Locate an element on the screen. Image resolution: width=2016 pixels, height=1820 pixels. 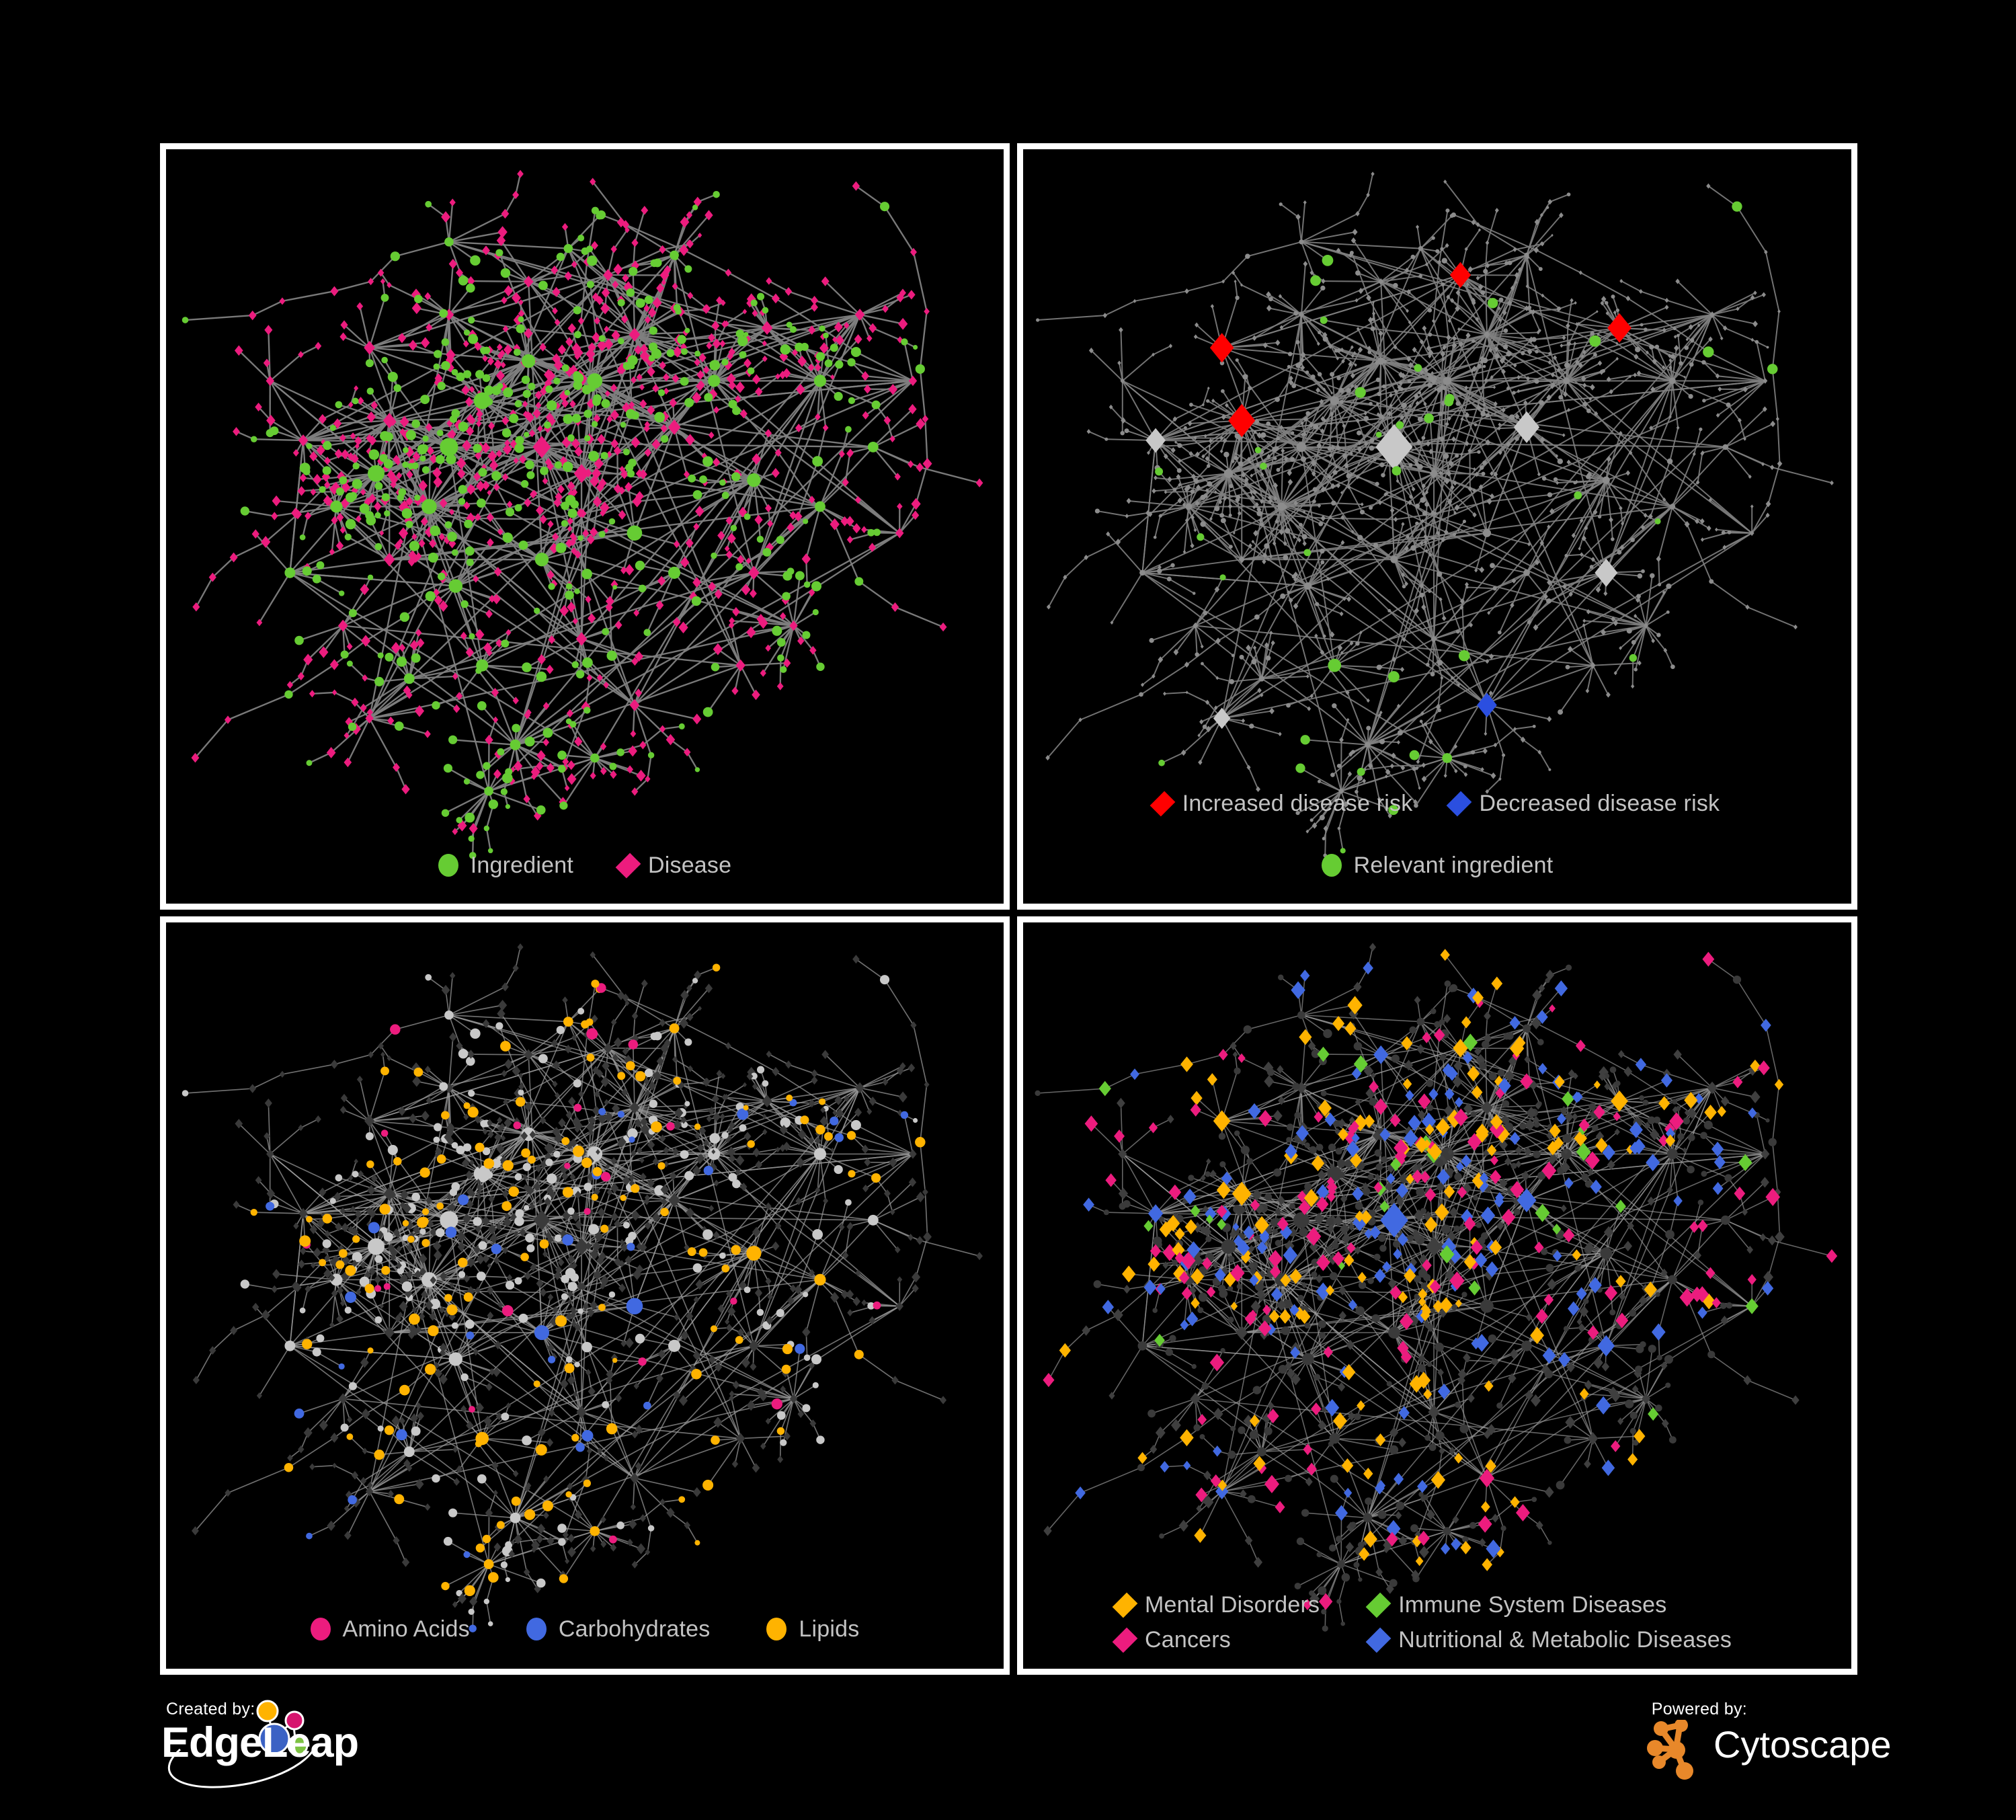
legend-panel-3: Amino Acids Carbohydrates Lipids is located at coordinates (585, 1629).